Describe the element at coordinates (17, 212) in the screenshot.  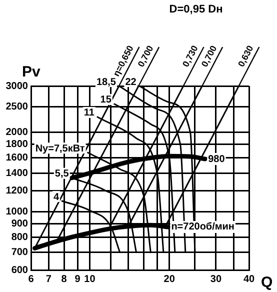
I see `y-tick-label: 1000` at that location.